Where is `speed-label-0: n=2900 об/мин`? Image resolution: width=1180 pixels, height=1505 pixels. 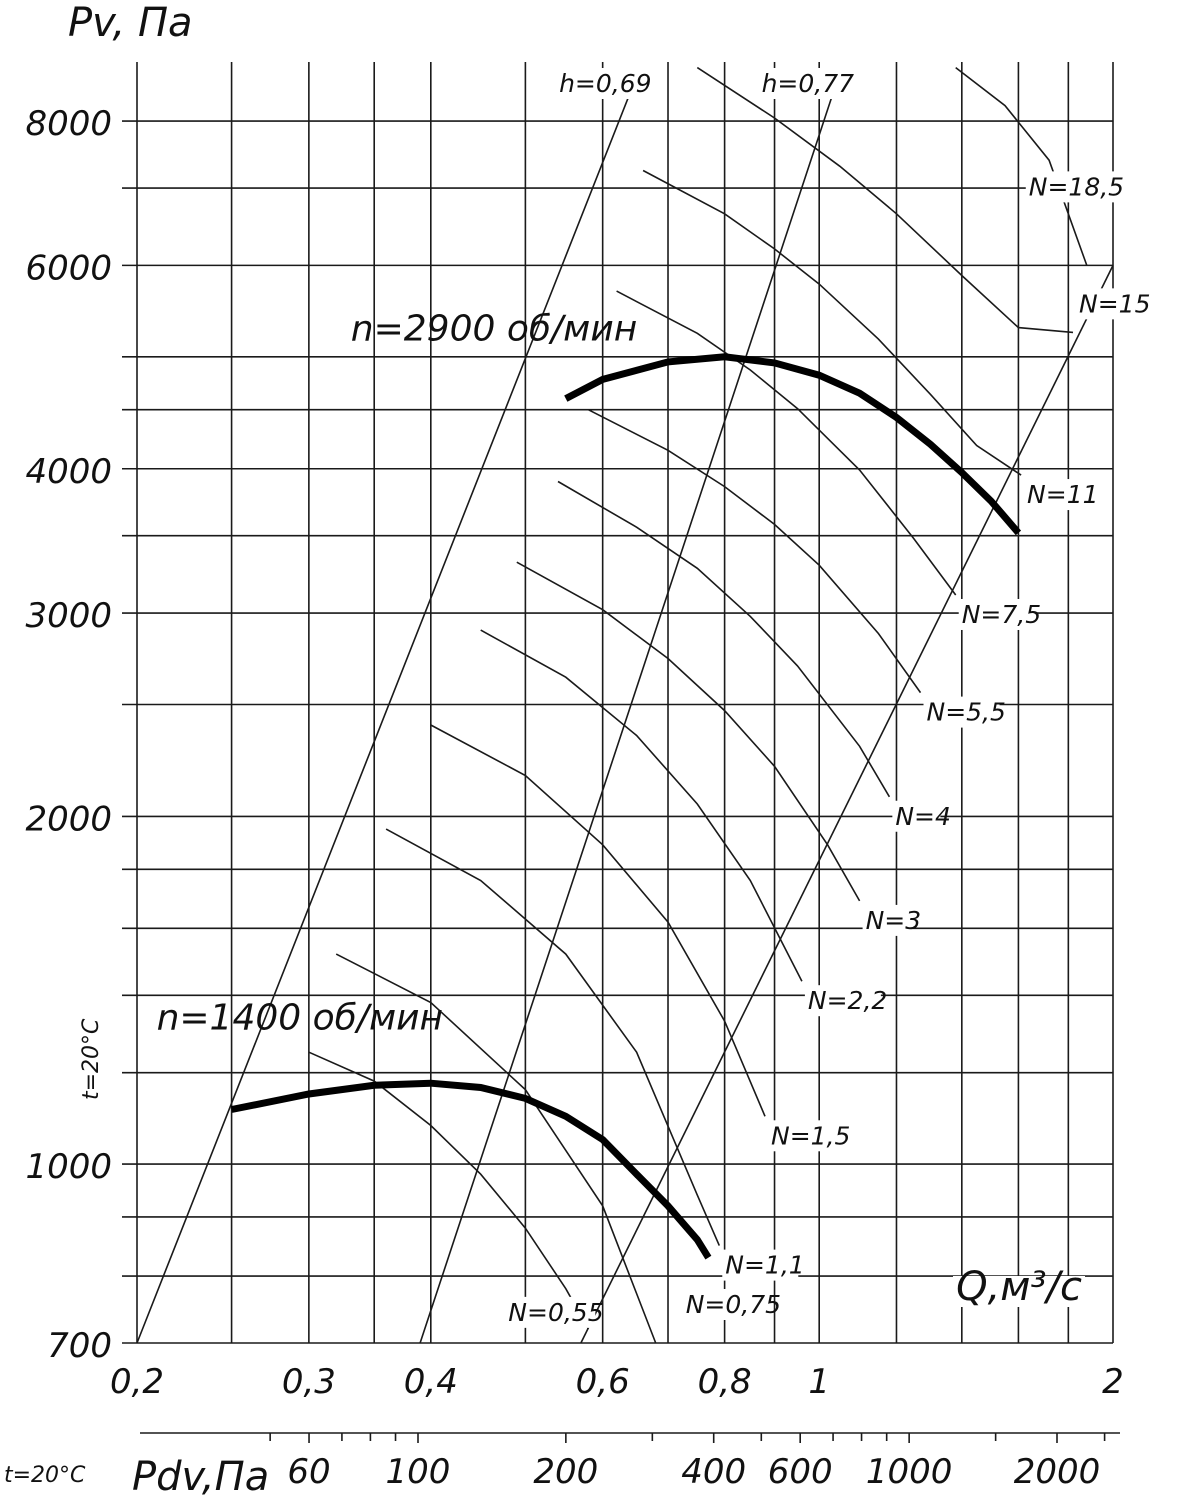 speed-label-0: n=2900 об/мин is located at coordinates (494, 329).